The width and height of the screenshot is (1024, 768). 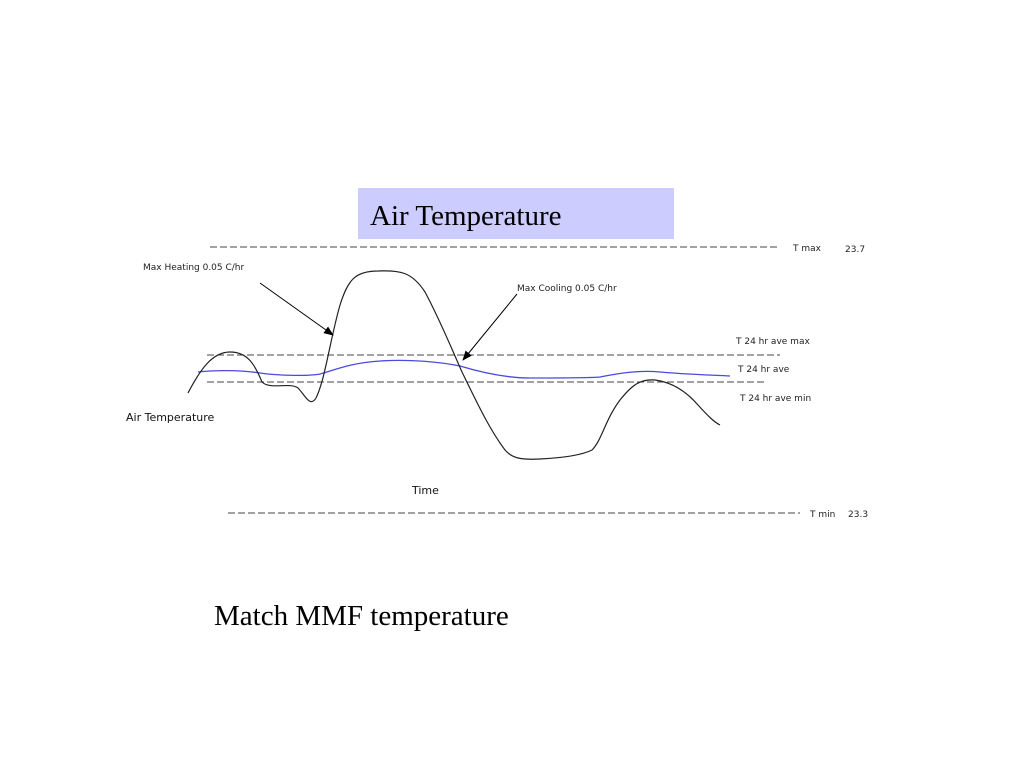 I want to click on t-ave-min-label: T 24 hr ave min, so click(x=775, y=399).